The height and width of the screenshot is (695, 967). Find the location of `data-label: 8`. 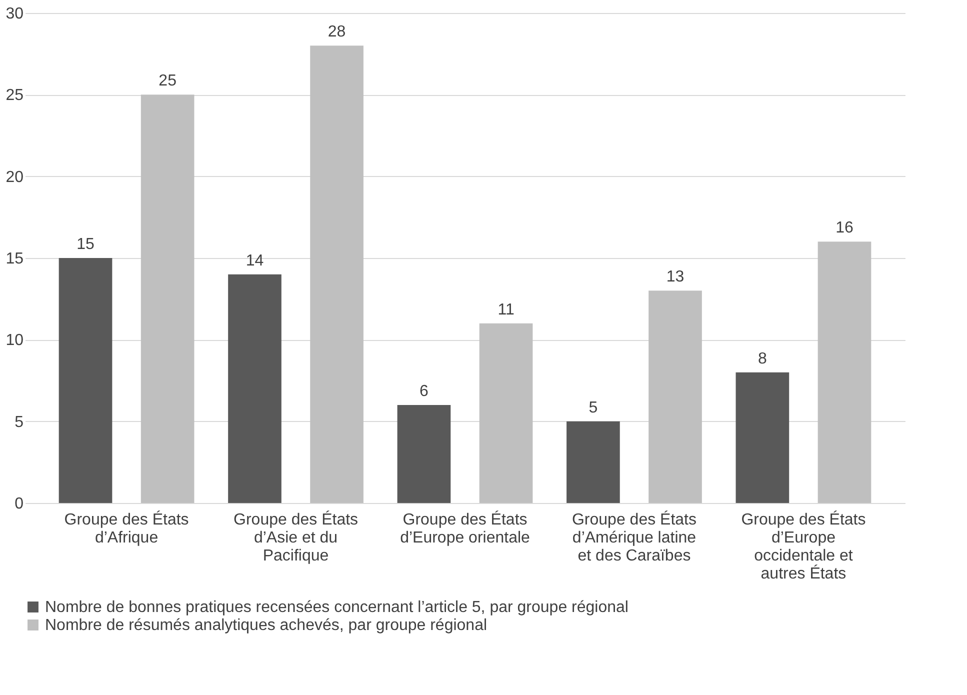

data-label: 8 is located at coordinates (762, 359).